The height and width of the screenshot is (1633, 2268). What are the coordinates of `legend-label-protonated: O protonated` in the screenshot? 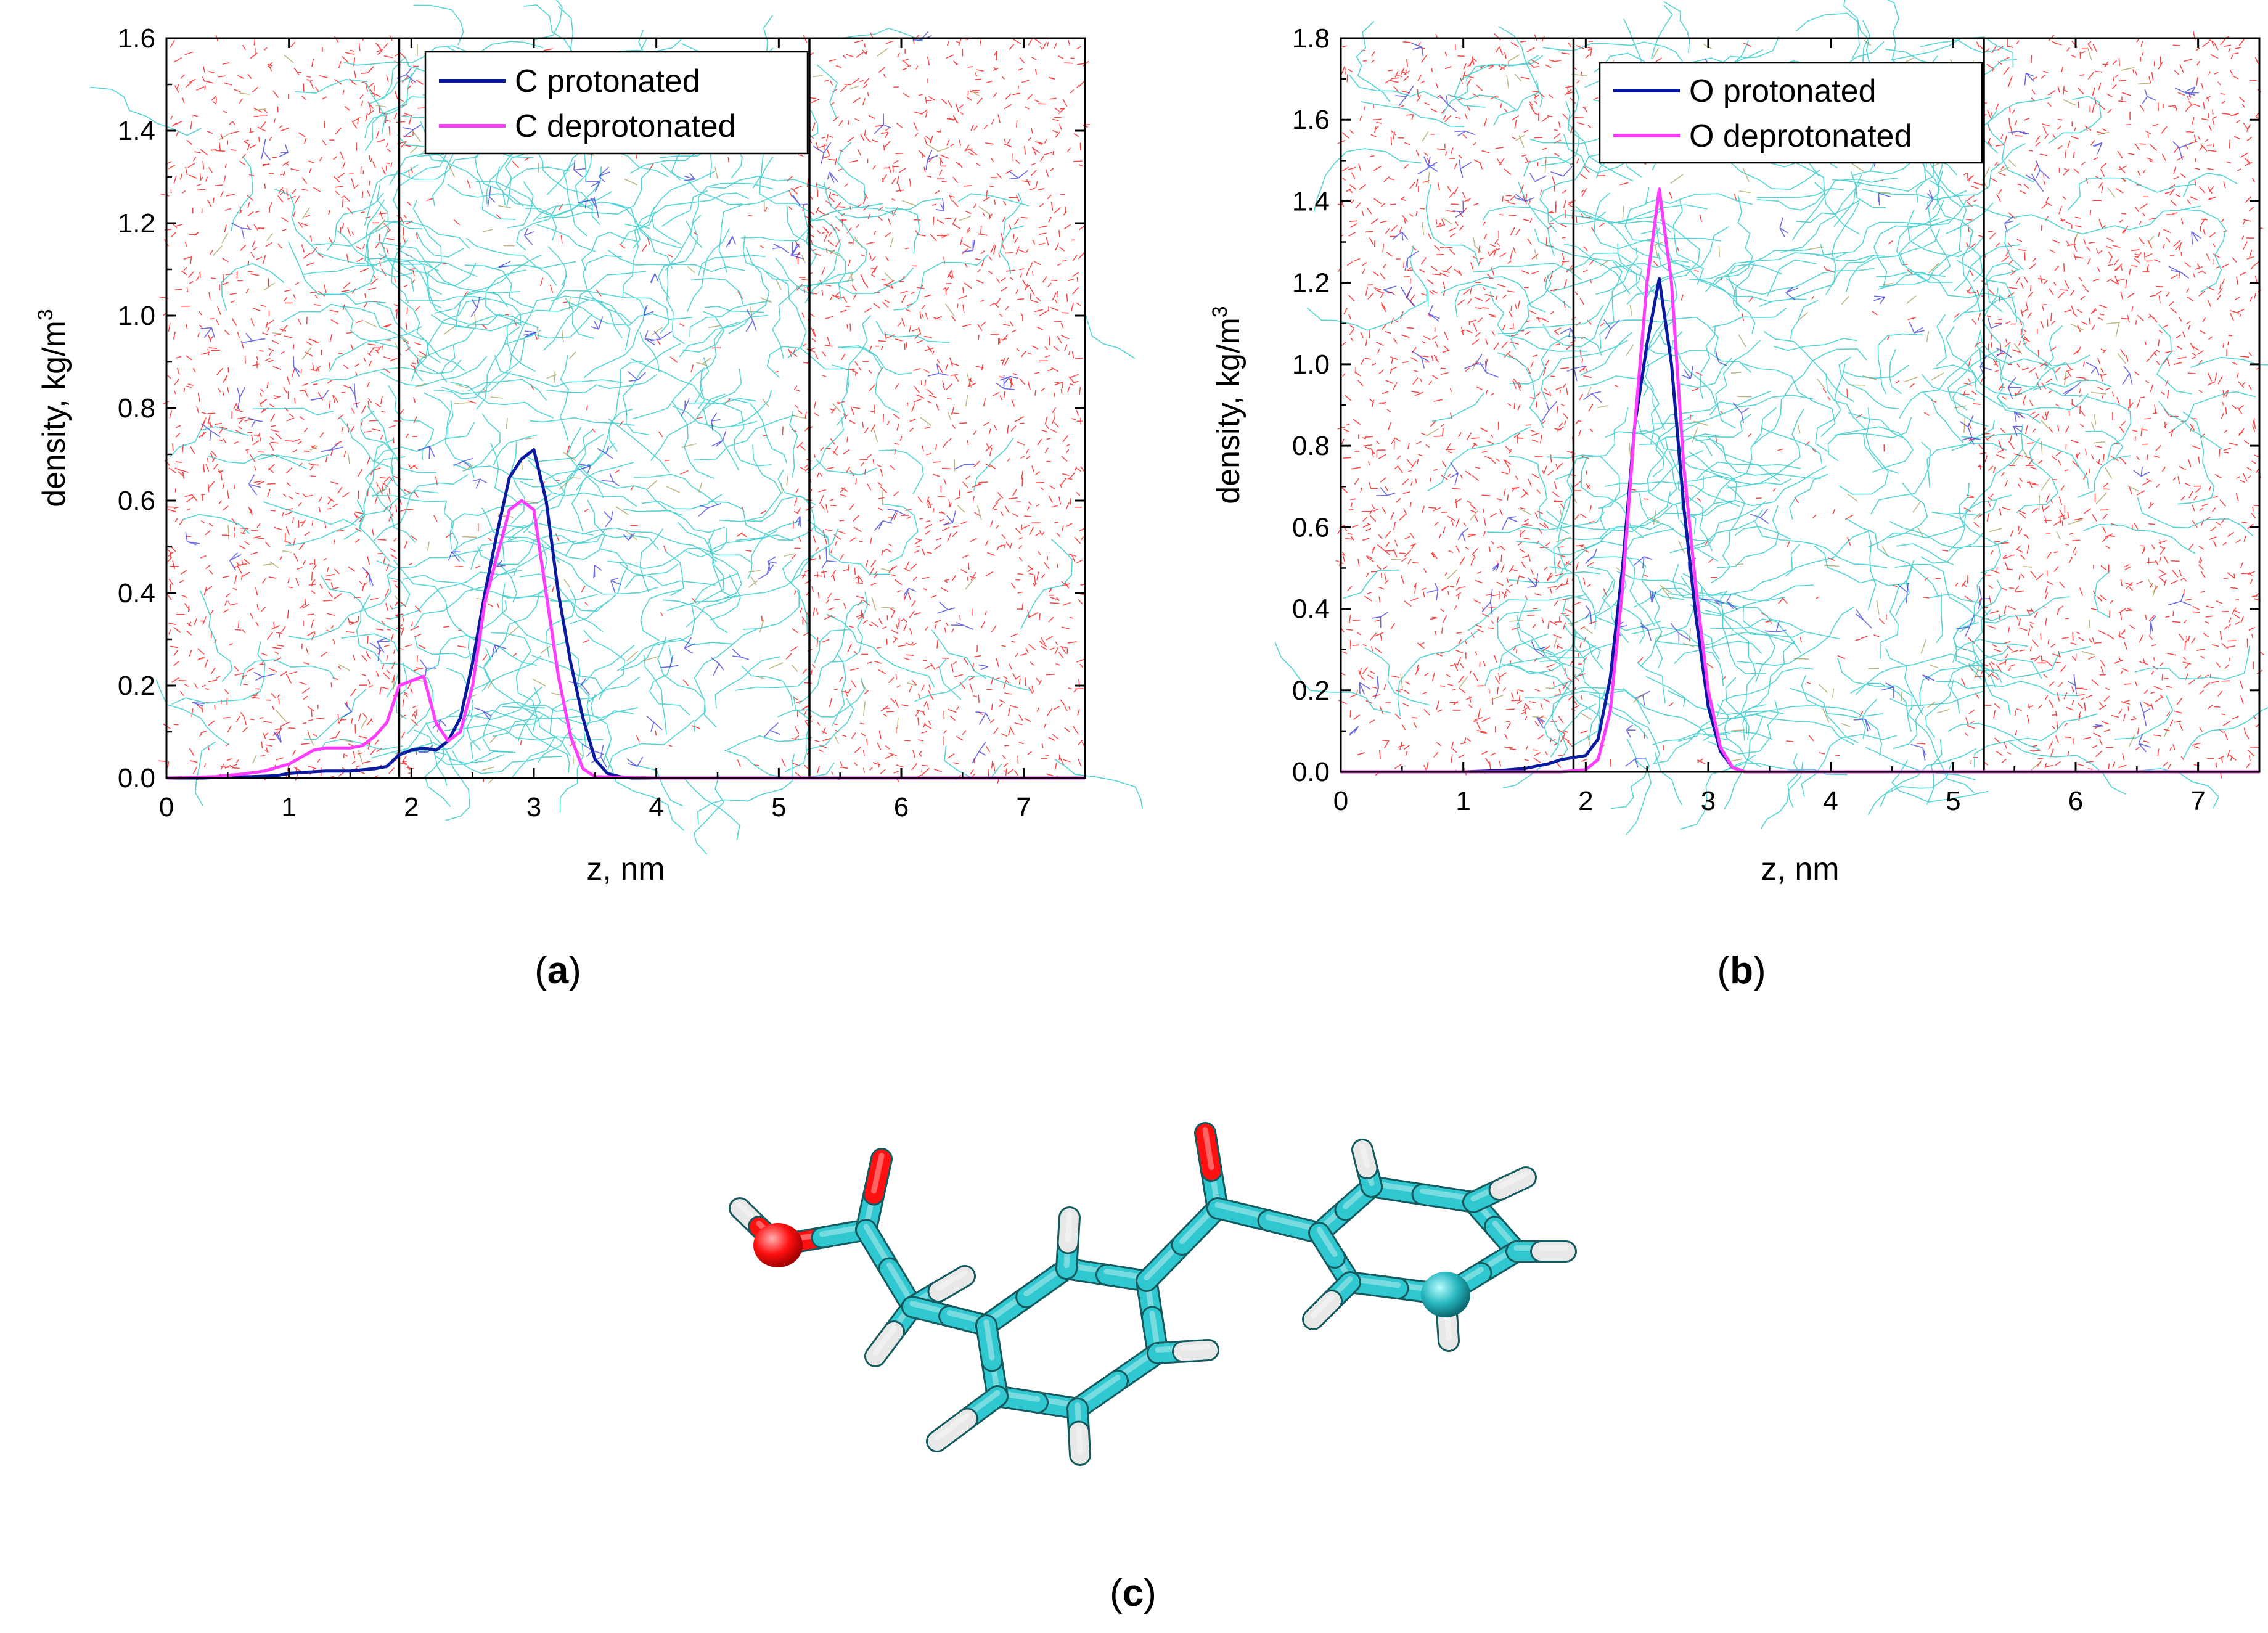 It's located at (1783, 91).